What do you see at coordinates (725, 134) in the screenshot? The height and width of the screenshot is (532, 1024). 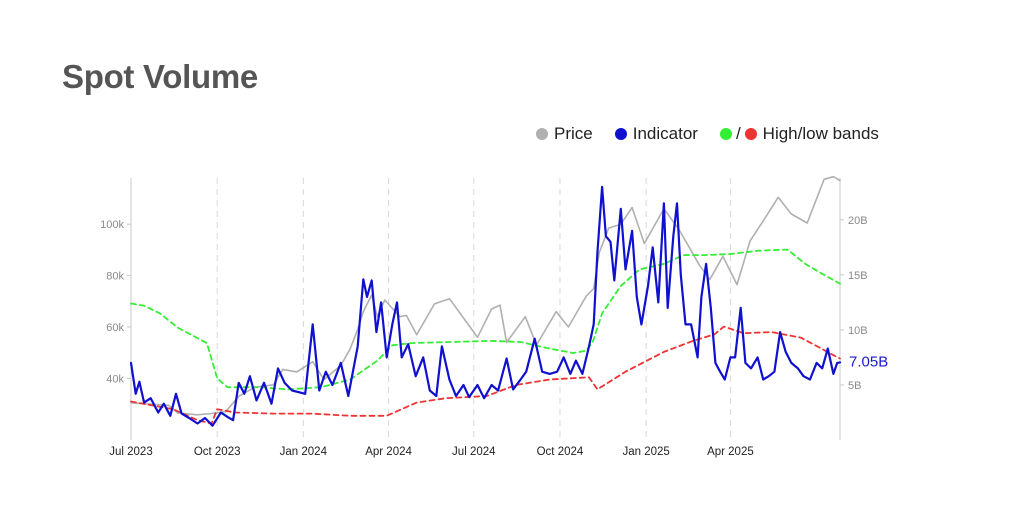 I see `legend-high-band-dot` at bounding box center [725, 134].